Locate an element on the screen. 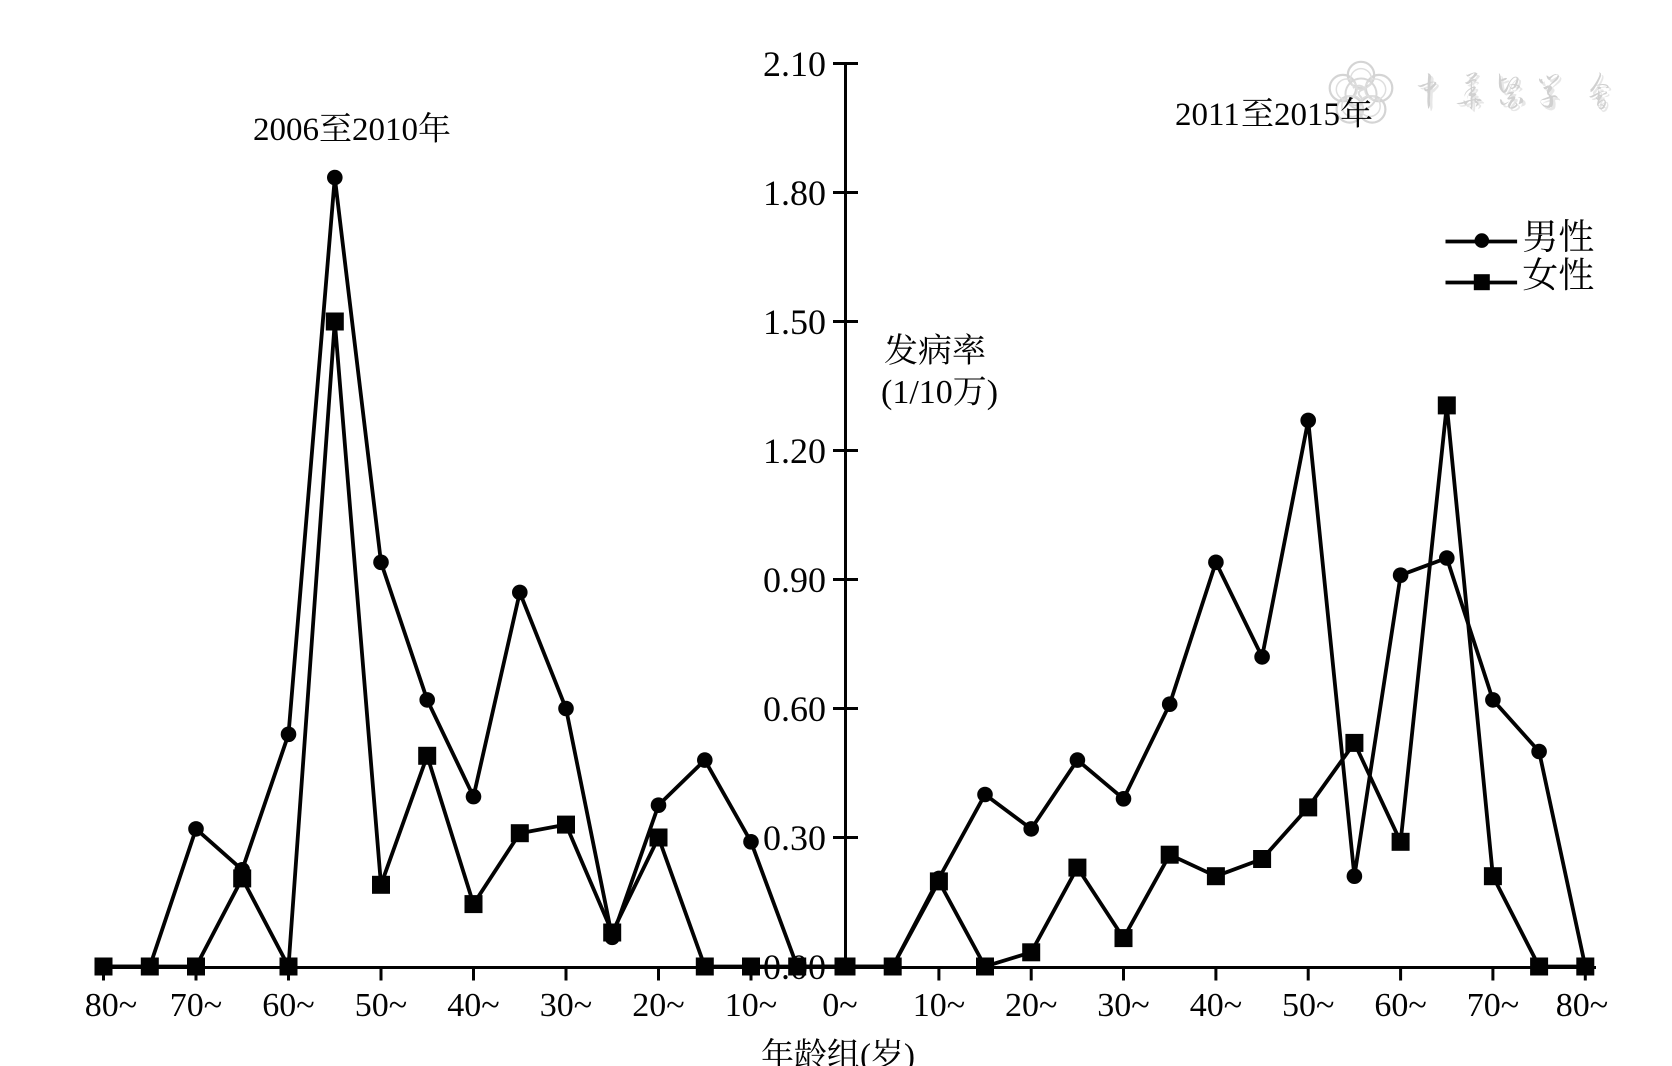 The image size is (1672, 1066). svg-text: 2006 is located at coordinates (286, 130).